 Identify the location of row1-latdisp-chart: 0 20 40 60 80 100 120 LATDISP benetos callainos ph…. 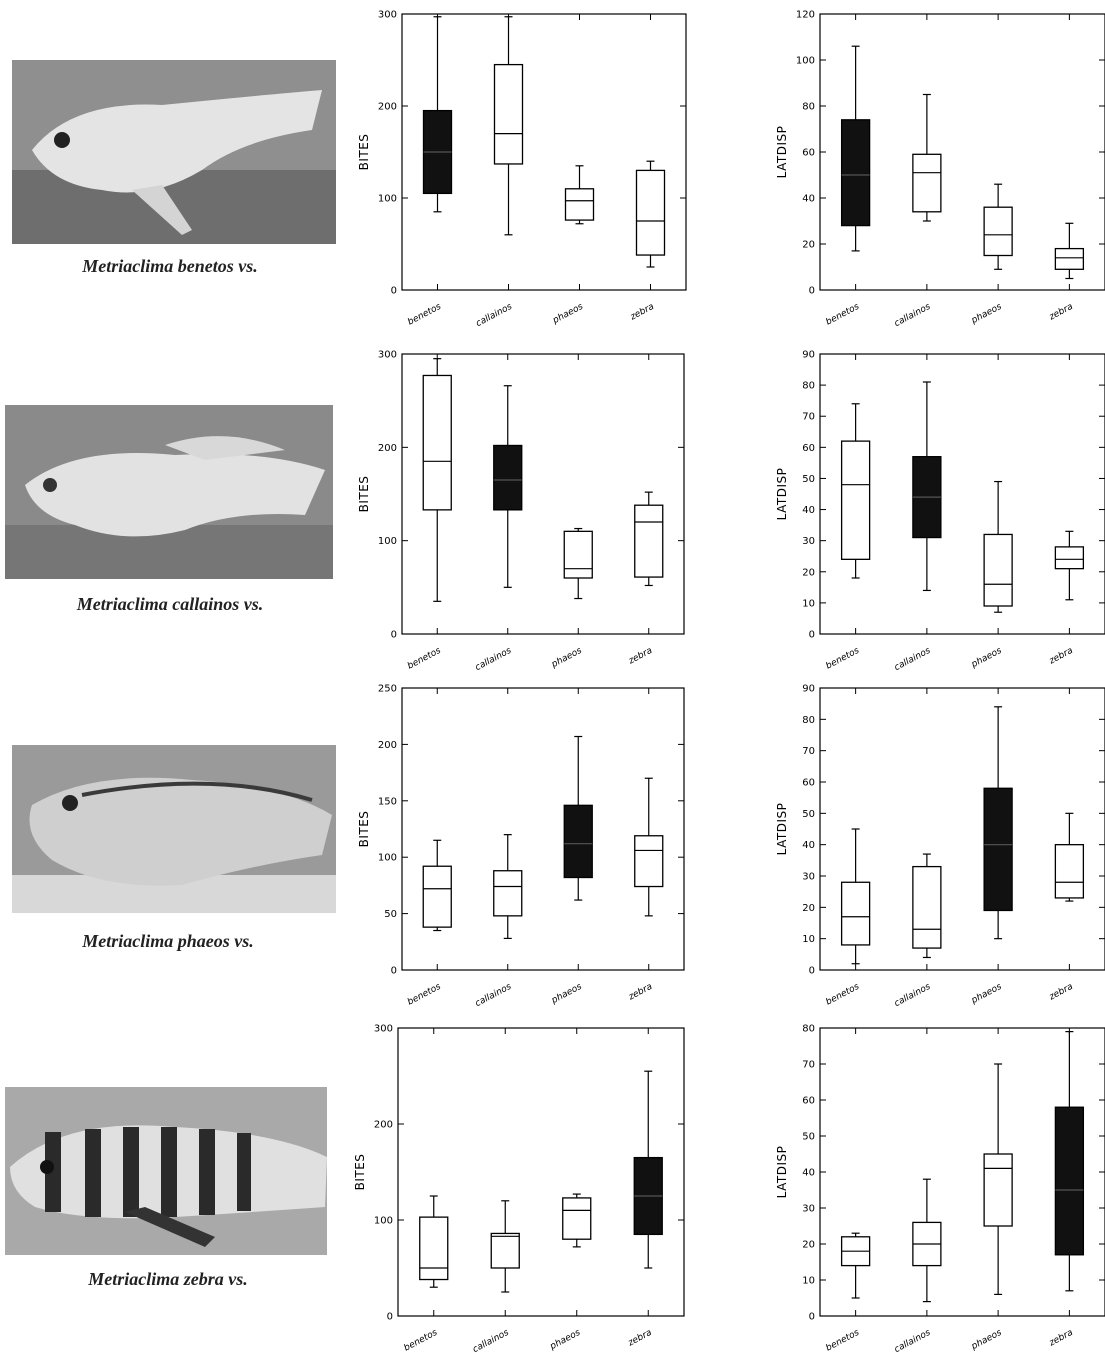
(940, 169).